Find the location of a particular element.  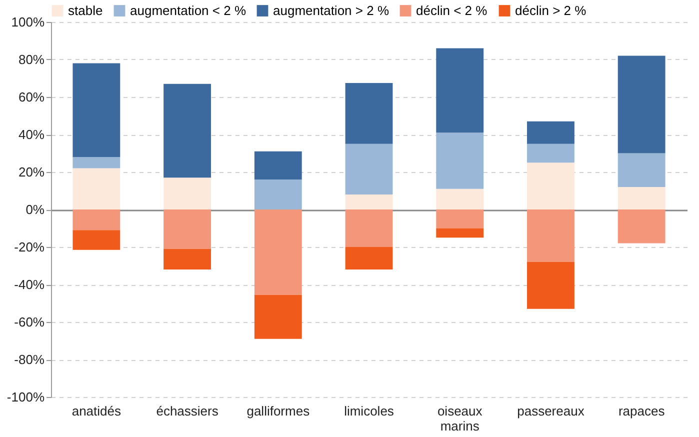

x-tick-label: passereaux is located at coordinates (551, 411).